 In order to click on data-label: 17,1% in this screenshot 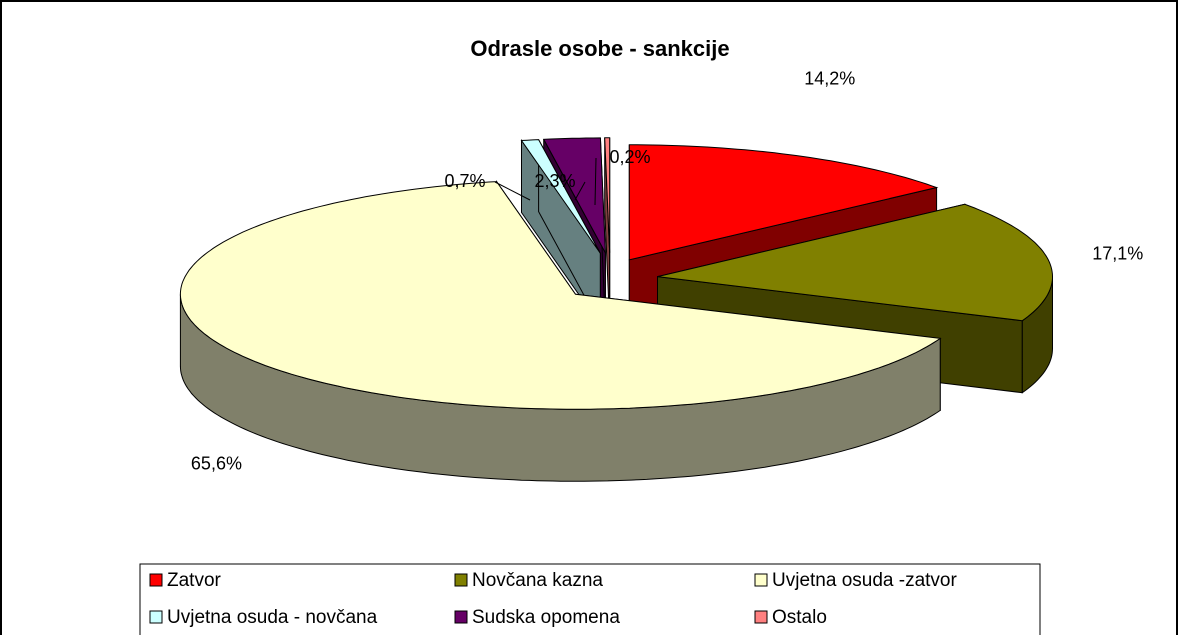, I will do `click(1117, 253)`.